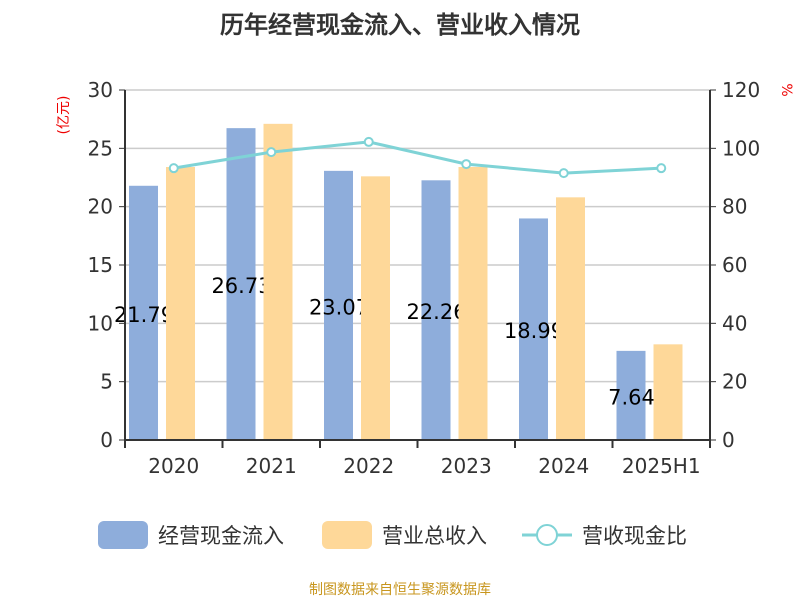 This screenshot has width=800, height=604. I want to click on source-note: 制图数据来自恒生聚源数据库, so click(400, 590).